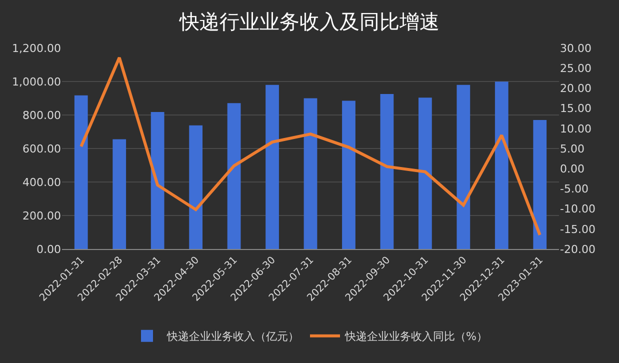 The image size is (619, 363). Describe the element at coordinates (572, 169) in the screenshot. I see `y2-tick-label: 0.00` at that location.